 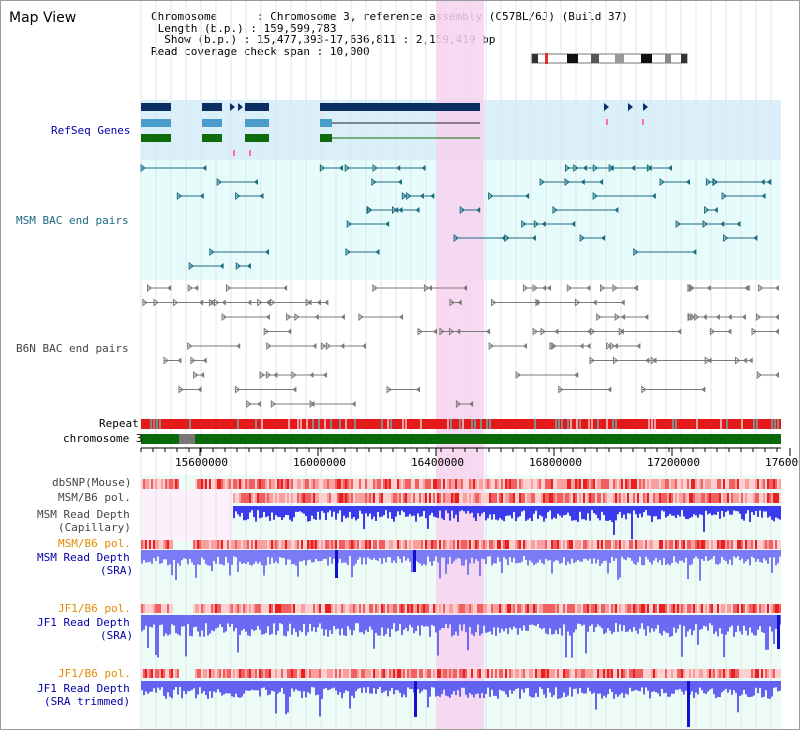 I want to click on repeat-label: Repeat, so click(x=119, y=423).